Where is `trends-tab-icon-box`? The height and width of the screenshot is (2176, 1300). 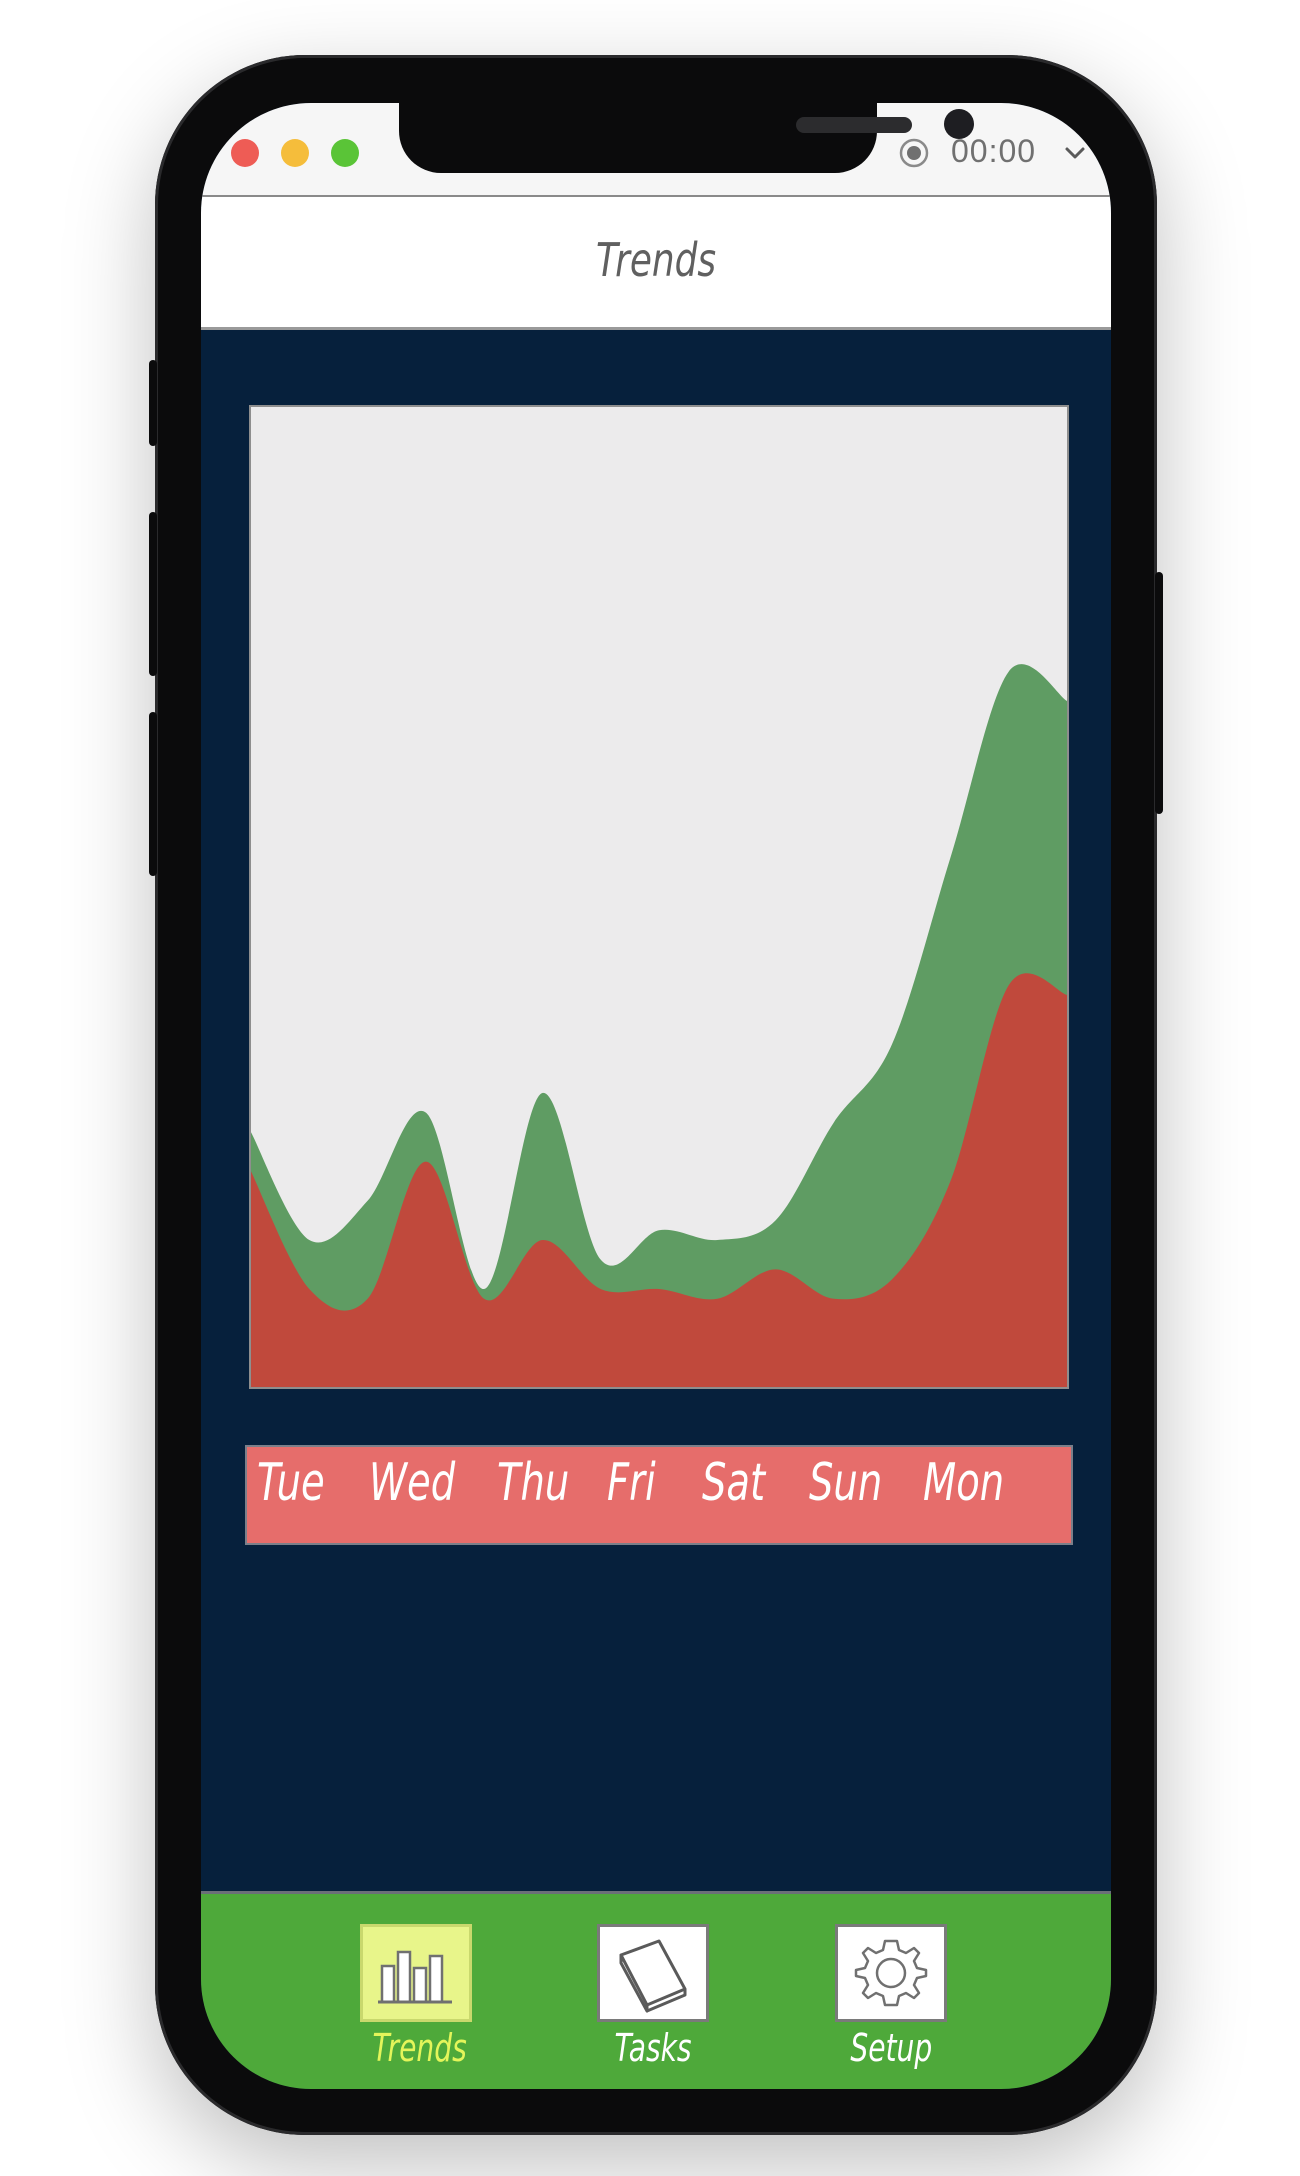 trends-tab-icon-box is located at coordinates (416, 1973).